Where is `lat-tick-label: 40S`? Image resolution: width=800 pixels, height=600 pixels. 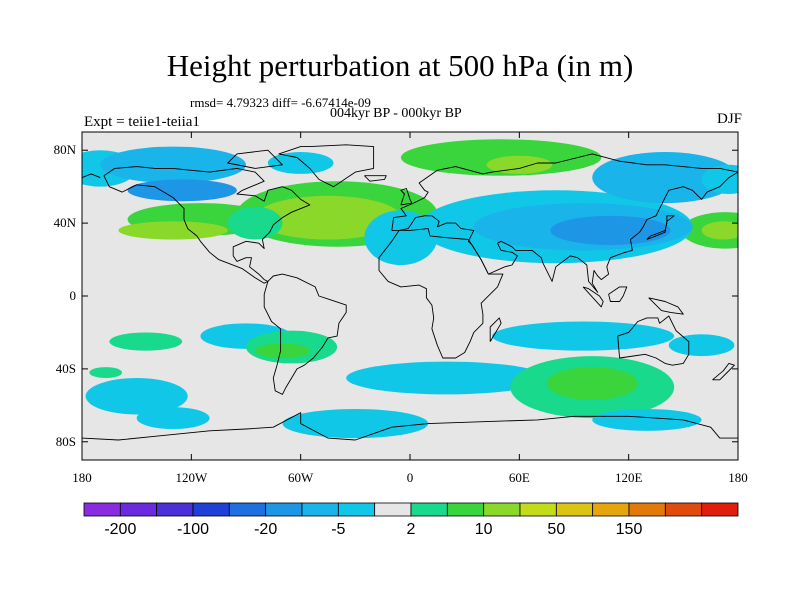
lat-tick-label: 40S is located at coordinates (66, 368).